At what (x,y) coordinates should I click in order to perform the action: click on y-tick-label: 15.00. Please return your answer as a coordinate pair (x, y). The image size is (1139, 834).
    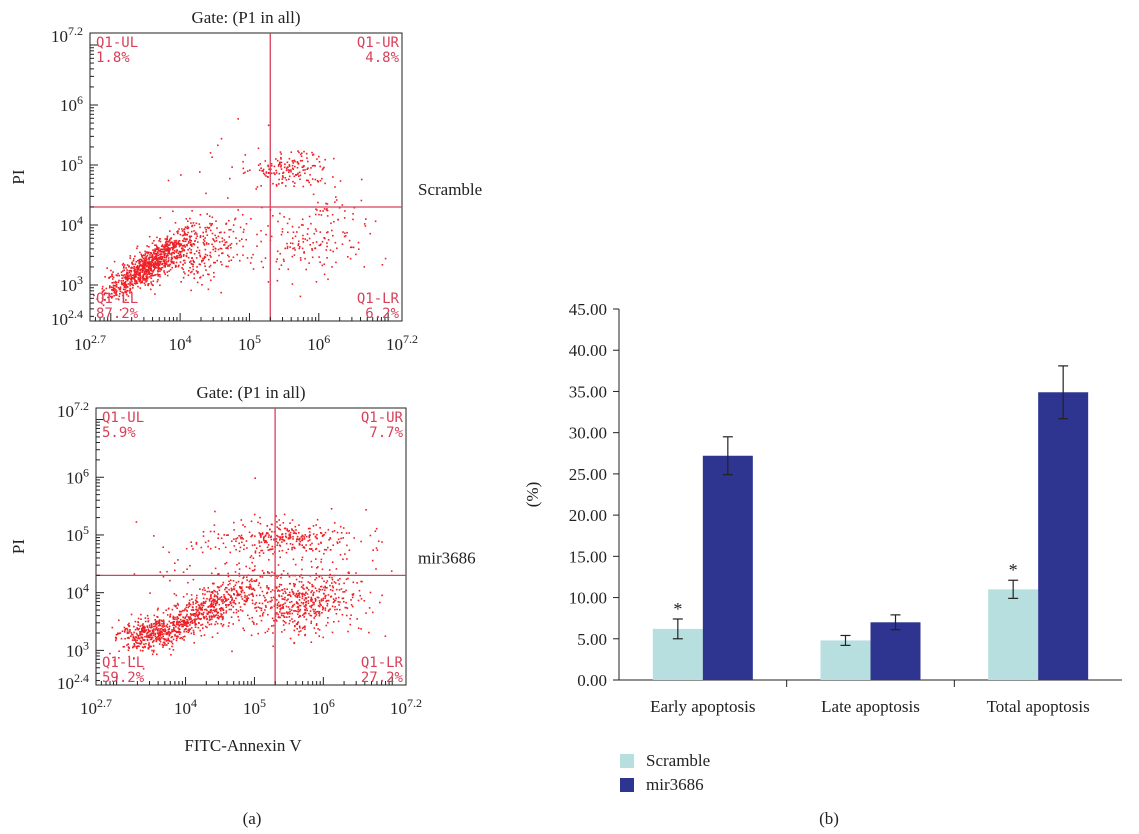
    Looking at the image, I should click on (588, 556).